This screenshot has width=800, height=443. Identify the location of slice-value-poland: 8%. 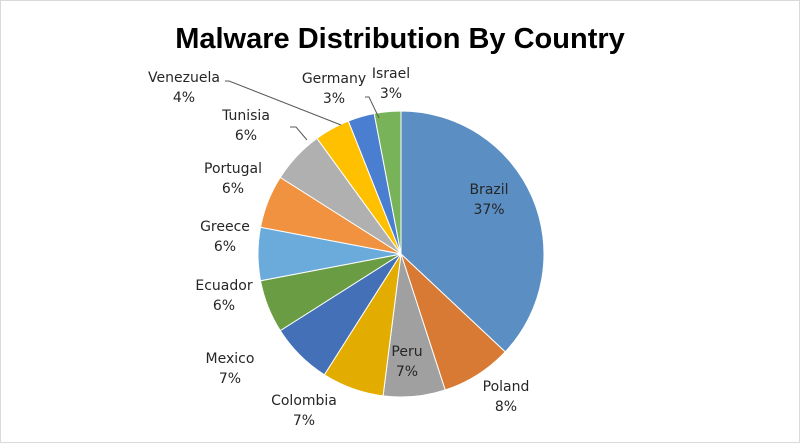
(506, 407).